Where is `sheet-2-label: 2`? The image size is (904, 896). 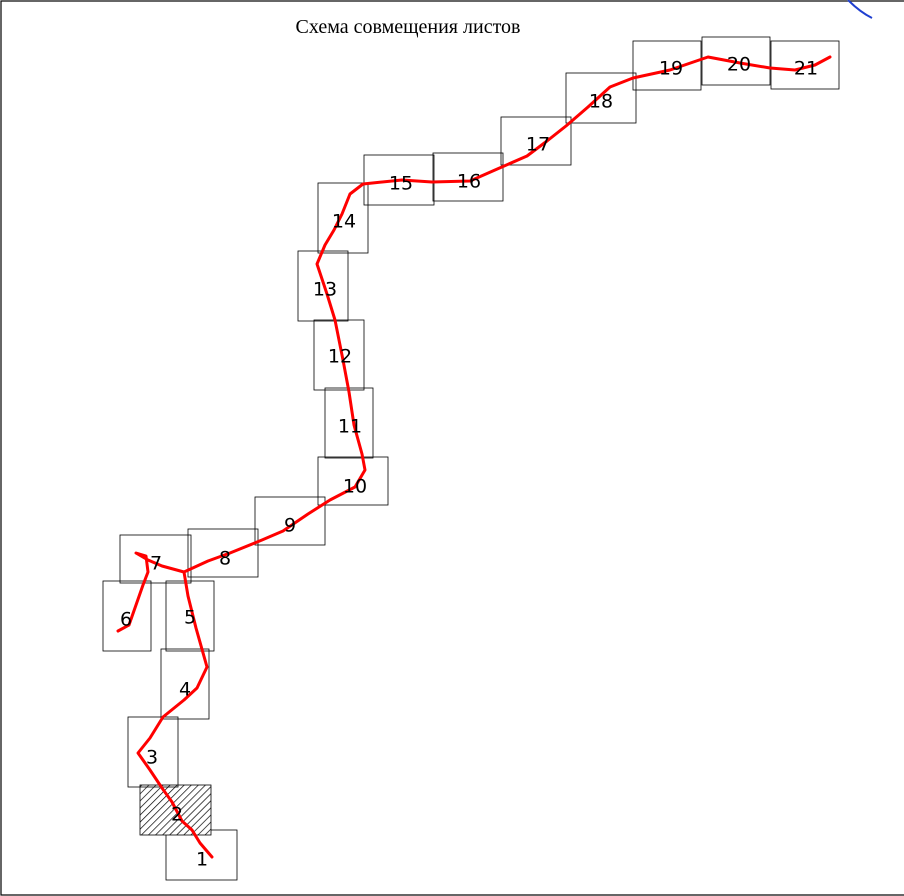
sheet-2-label: 2 is located at coordinates (177, 815).